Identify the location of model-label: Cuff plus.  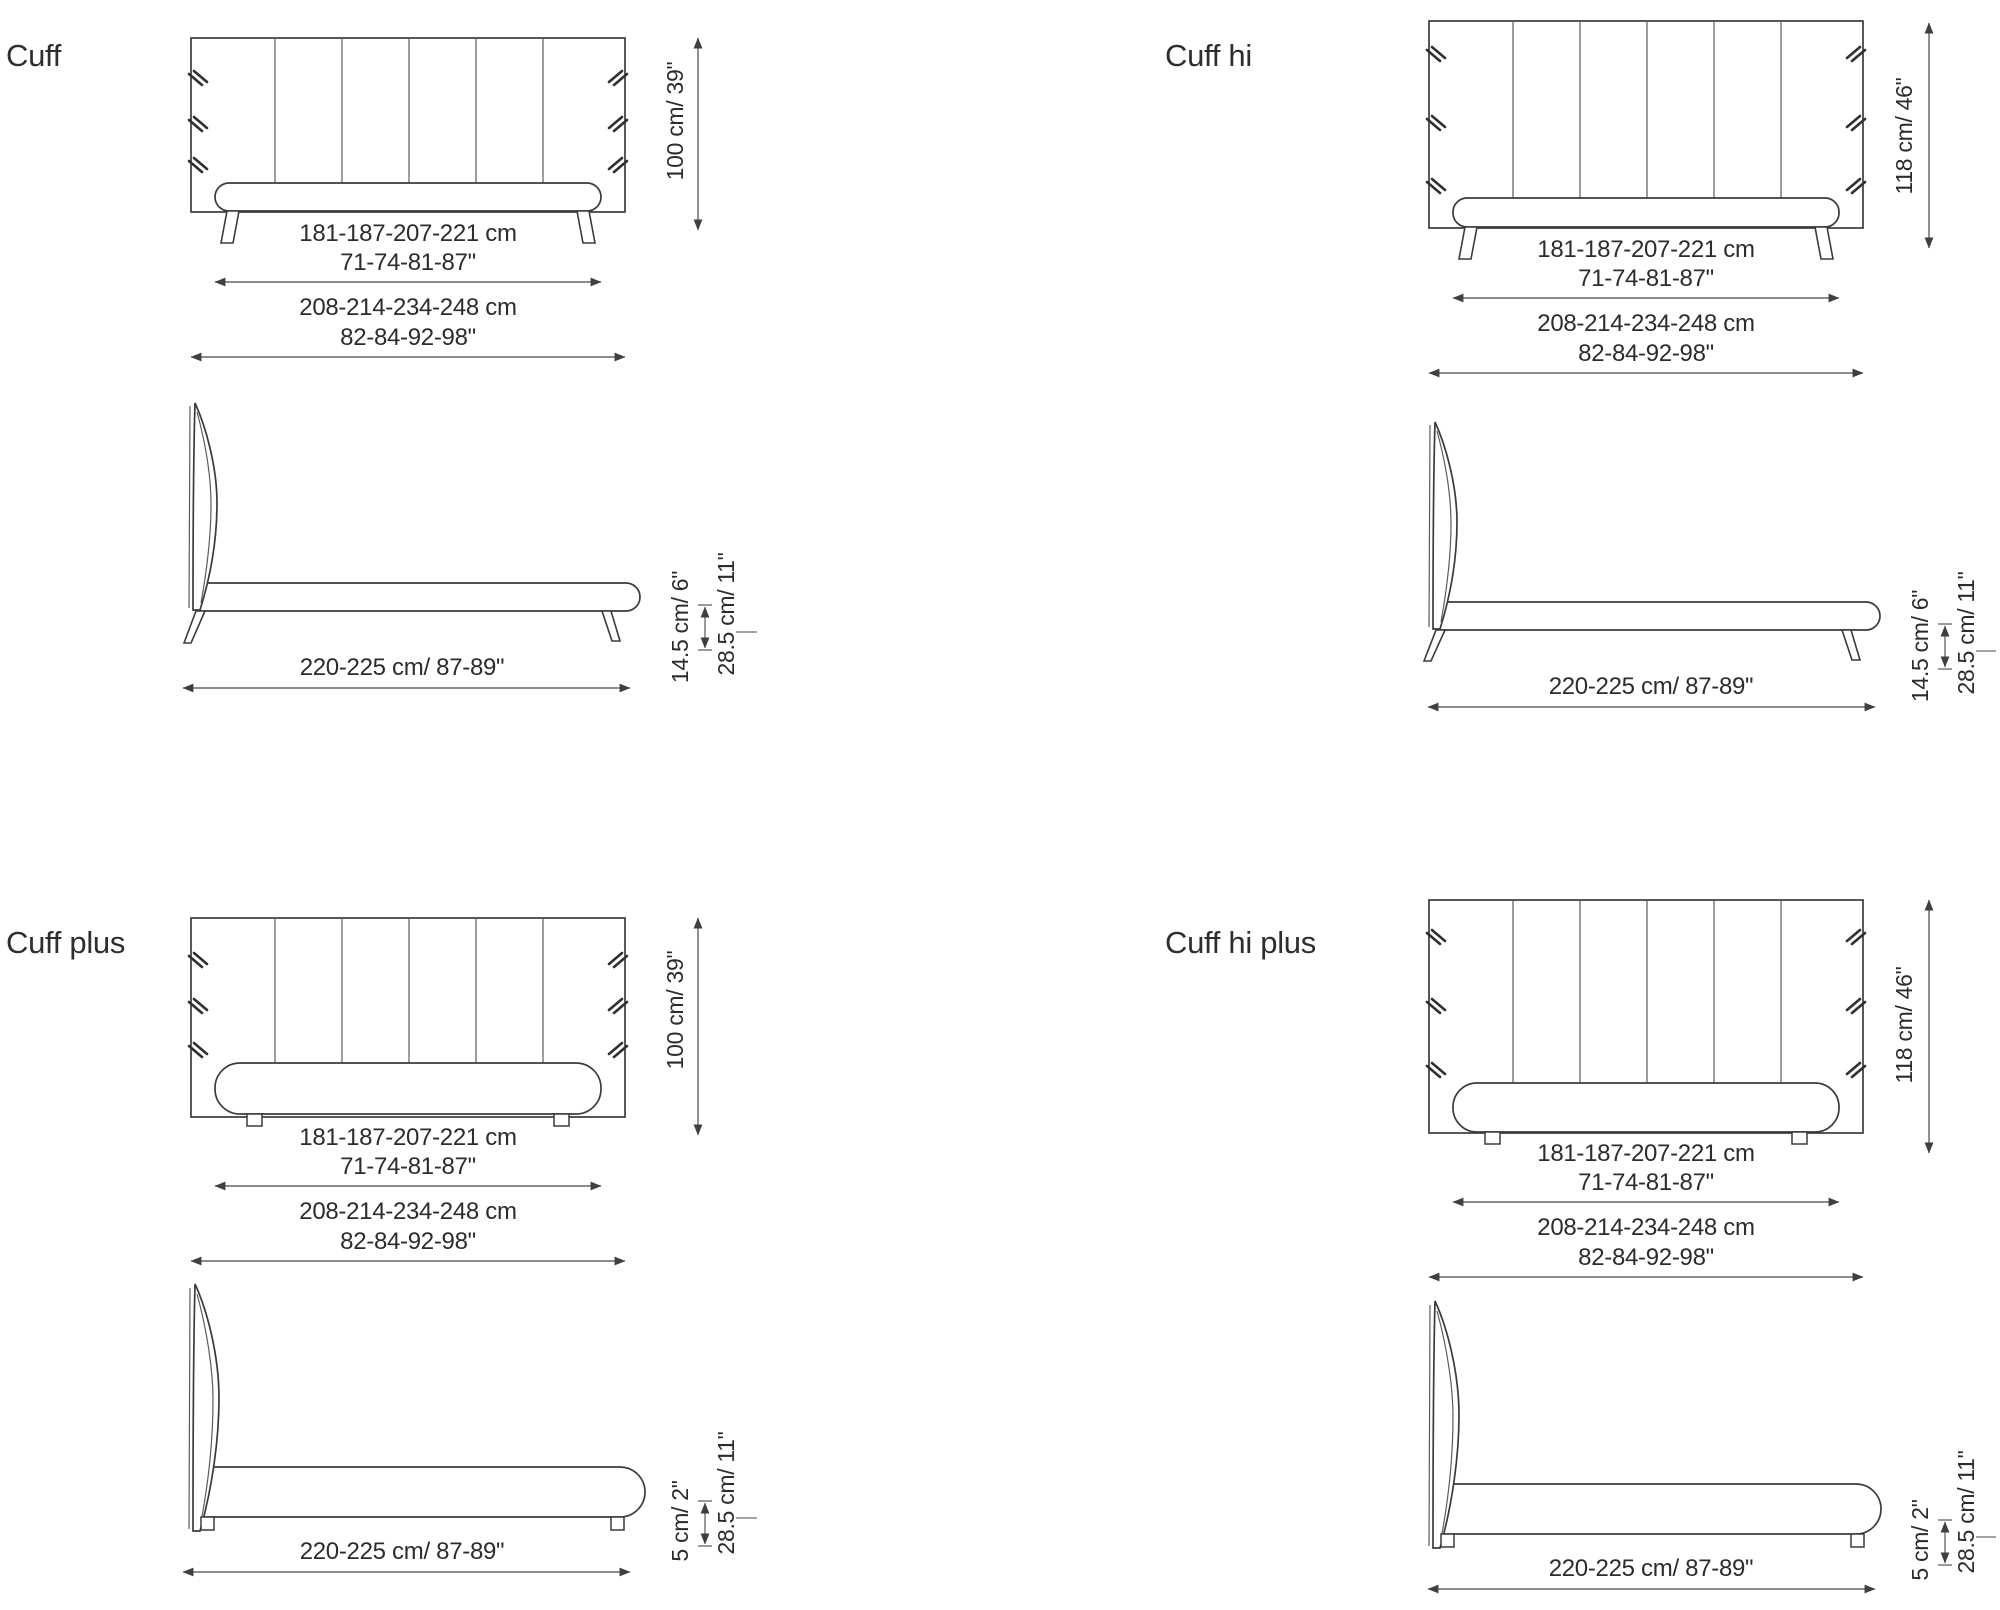
(65, 942).